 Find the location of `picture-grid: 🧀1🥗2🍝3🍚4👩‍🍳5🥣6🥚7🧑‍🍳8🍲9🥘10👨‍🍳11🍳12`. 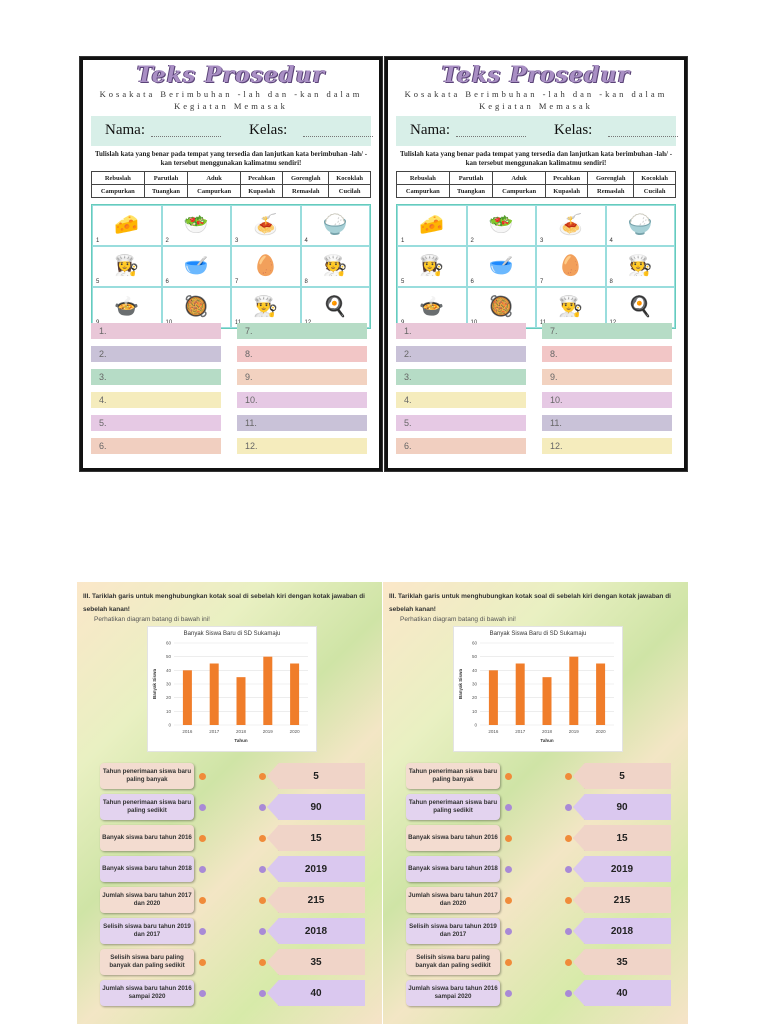

picture-grid: 🧀1🥗2🍝3🍚4👩‍🍳5🥣6🥚7🧑‍🍳8🍲9🥘10👨‍🍳11🍳12 is located at coordinates (231, 266).